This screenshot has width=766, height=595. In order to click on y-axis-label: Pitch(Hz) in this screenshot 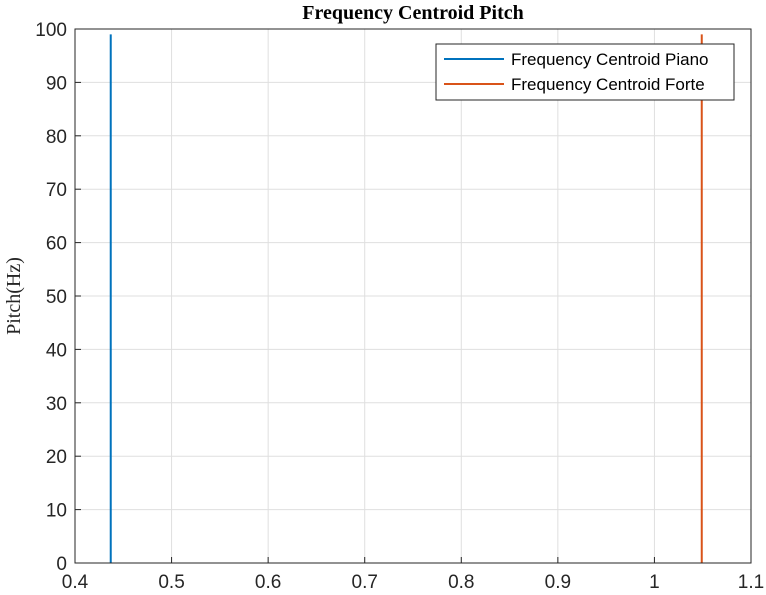, I will do `click(14, 296)`.